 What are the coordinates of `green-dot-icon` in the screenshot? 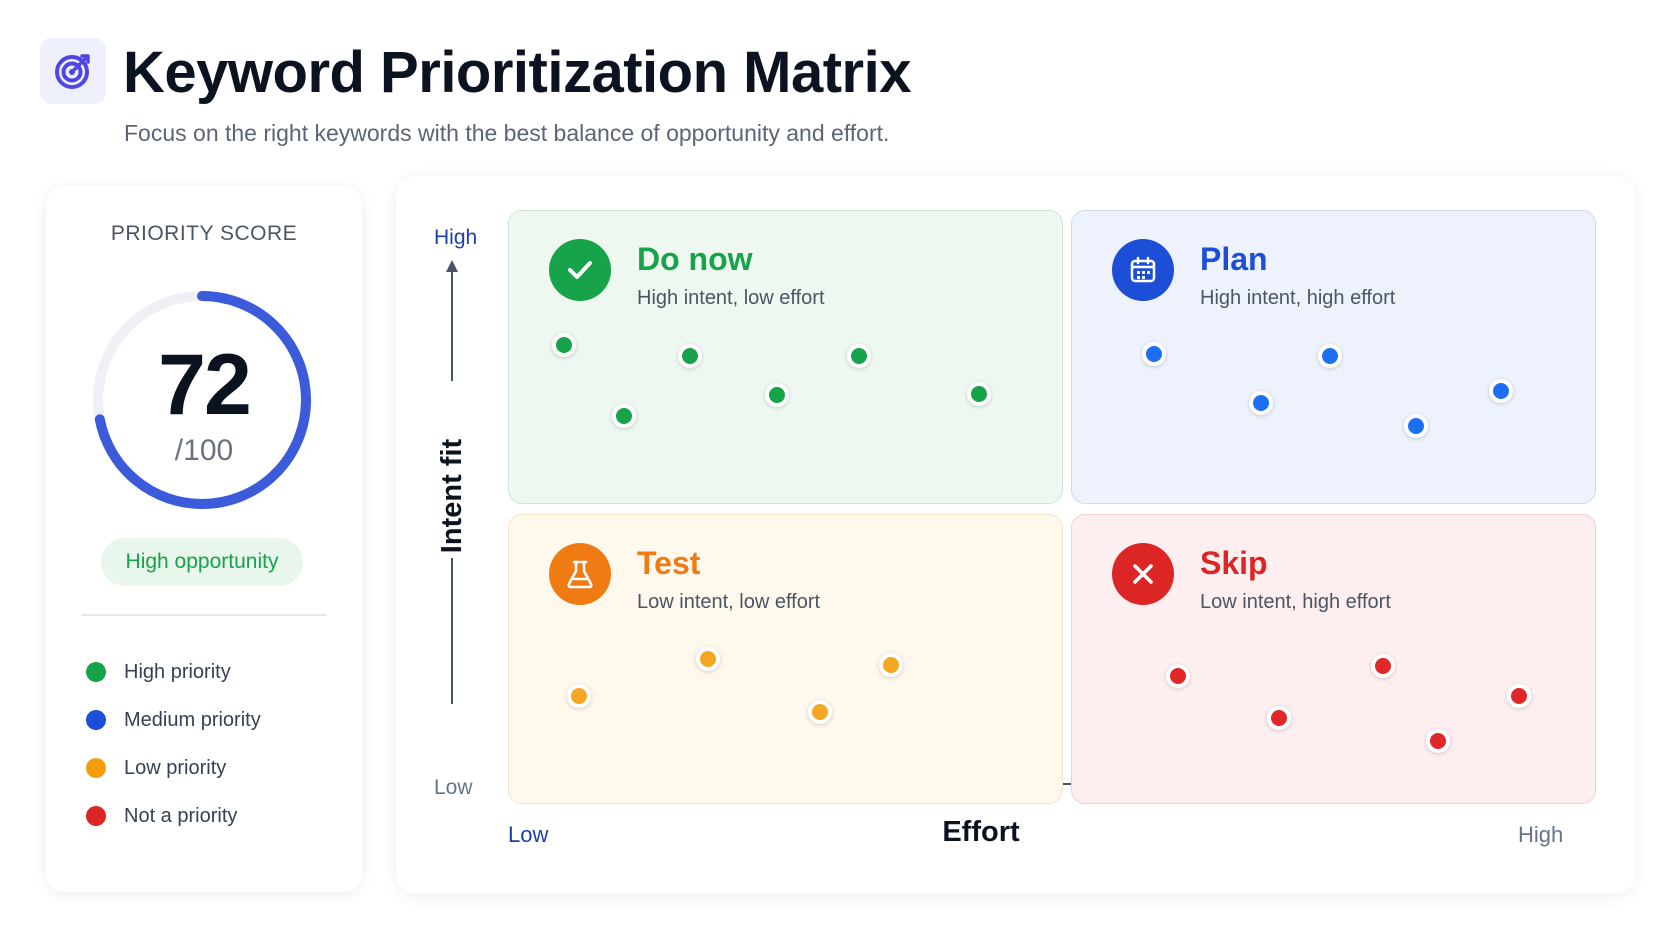 It's located at (96, 672).